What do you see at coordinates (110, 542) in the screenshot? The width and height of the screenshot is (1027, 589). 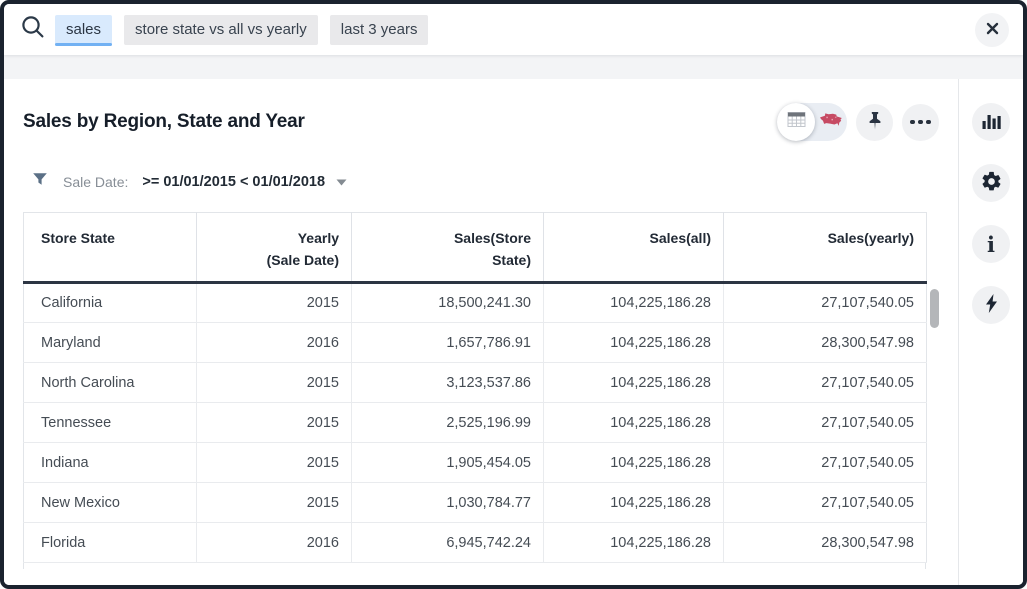 I see `table-cell: Florida` at bounding box center [110, 542].